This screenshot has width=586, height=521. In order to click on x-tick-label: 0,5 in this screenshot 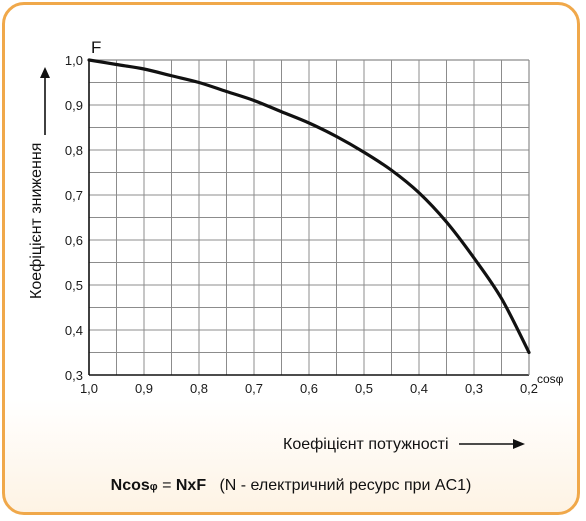, I will do `click(364, 388)`.